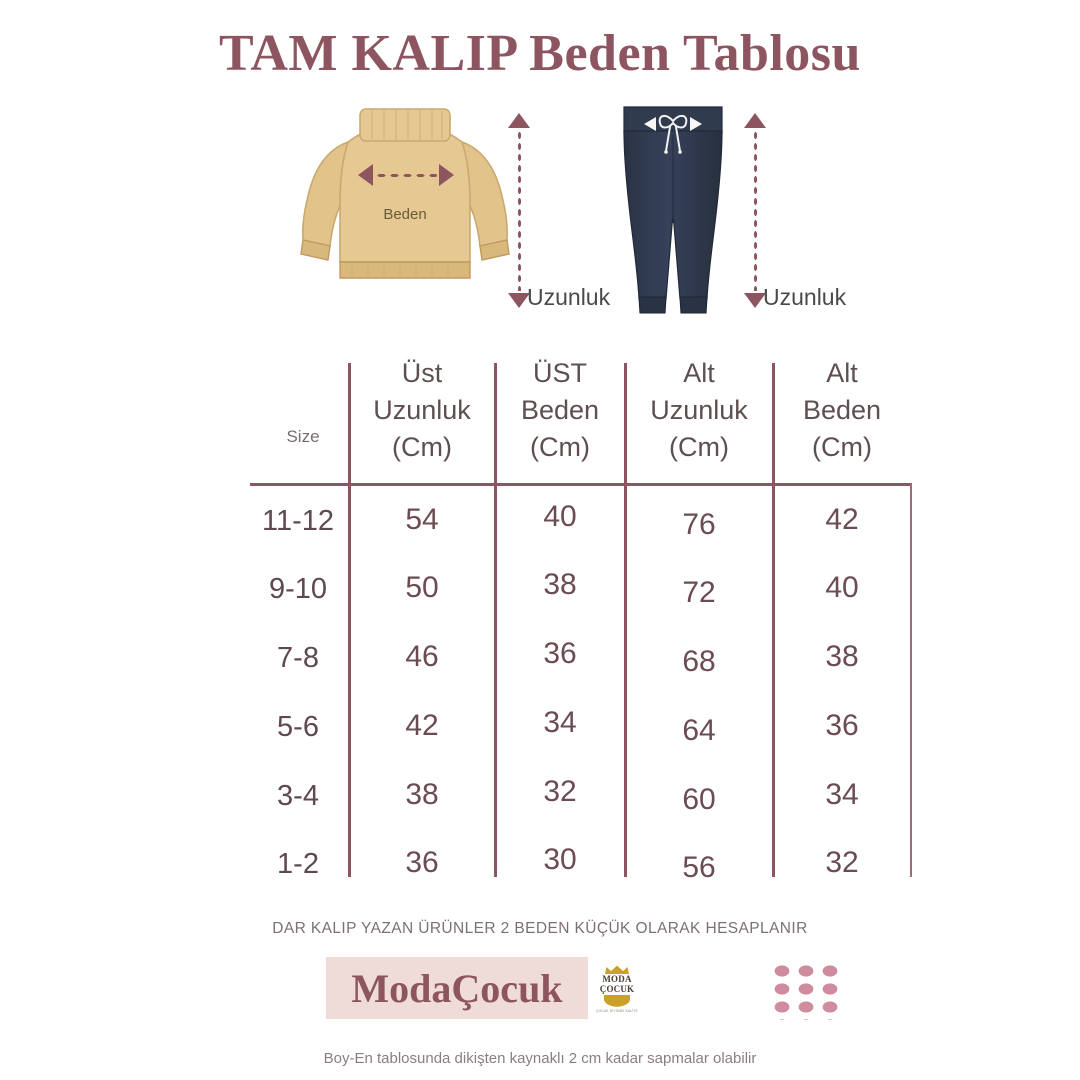 This screenshot has width=1080, height=1080. I want to click on column-header-alt-uzunluk: Alt Uzunluk (Cm), so click(699, 410).